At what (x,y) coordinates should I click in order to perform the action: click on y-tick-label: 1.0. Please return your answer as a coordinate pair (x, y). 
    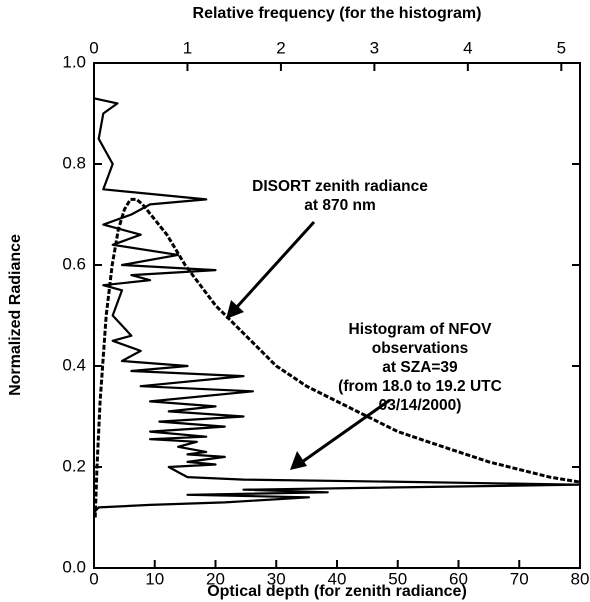
    Looking at the image, I should click on (74, 61).